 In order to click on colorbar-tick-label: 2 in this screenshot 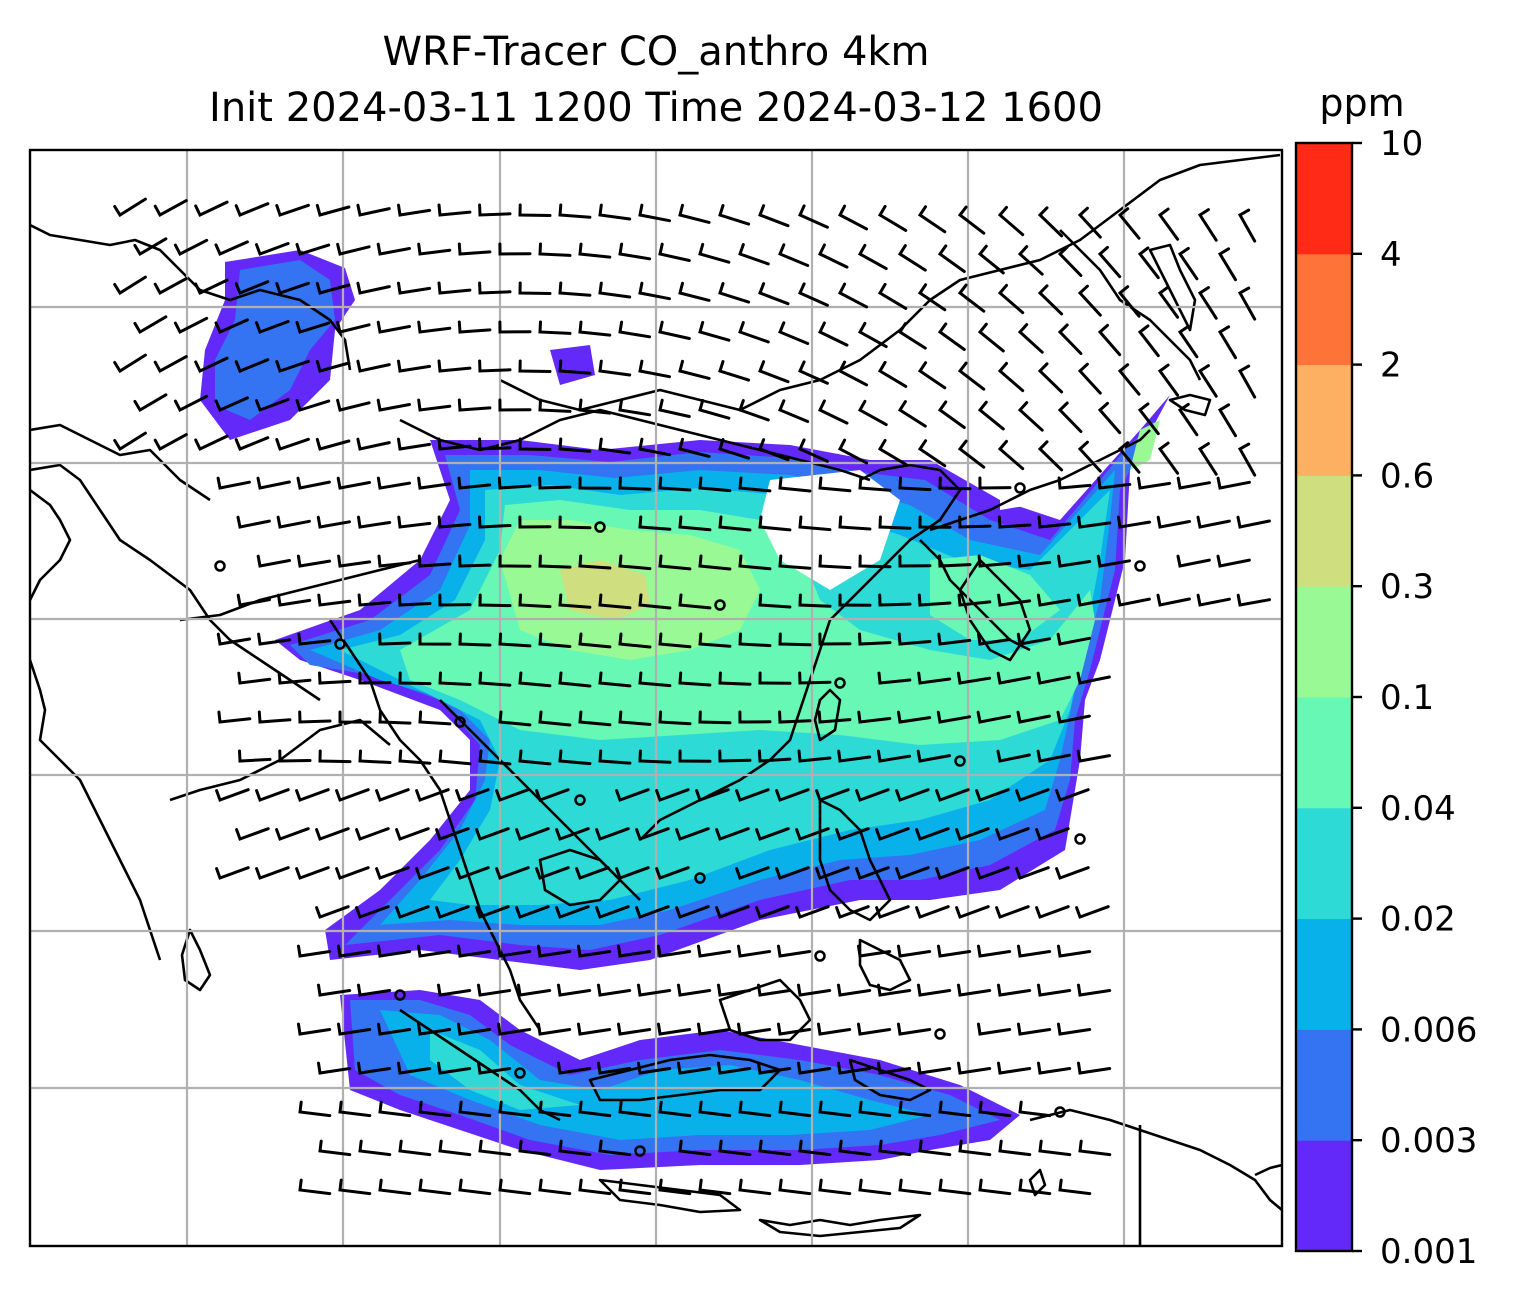, I will do `click(1391, 366)`.